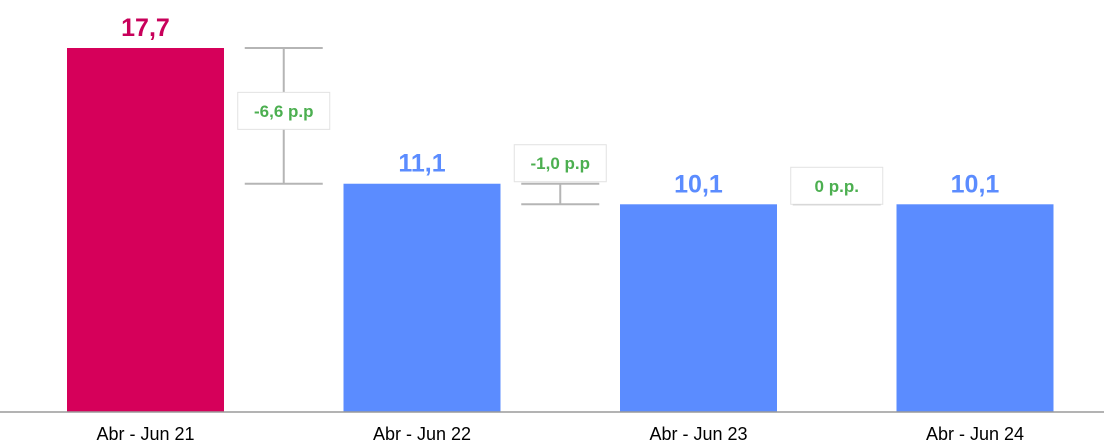 This screenshot has height=448, width=1104. What do you see at coordinates (975, 433) in the screenshot?
I see `x-tick-label-4: Abr - Jun 24` at bounding box center [975, 433].